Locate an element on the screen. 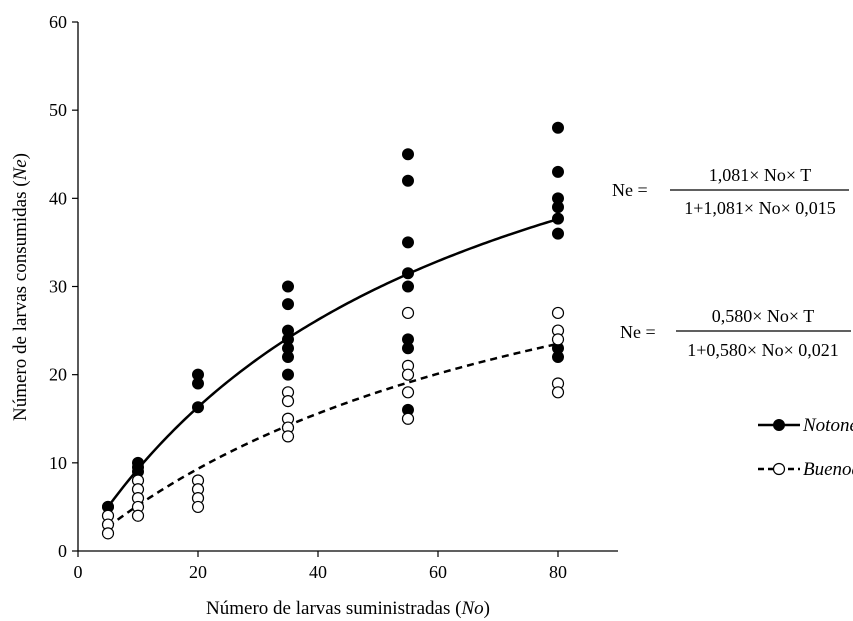 The image size is (853, 621). equation-denominator: 1+0,580× No× 0,021 is located at coordinates (762, 350).